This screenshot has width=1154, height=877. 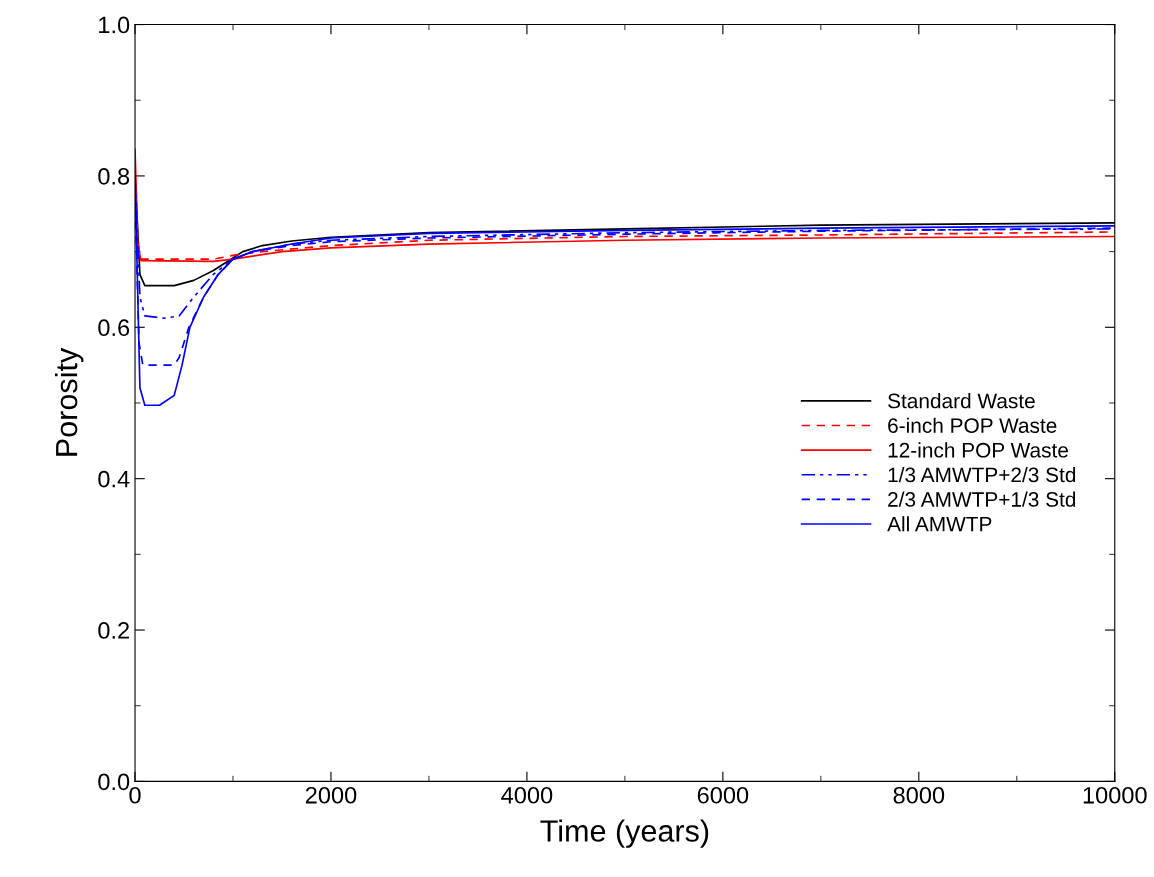 I want to click on y-tick-label: 0.2, so click(x=113, y=630).